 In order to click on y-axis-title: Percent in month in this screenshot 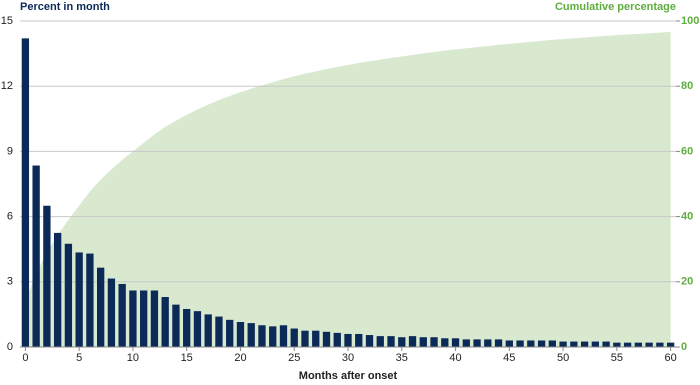, I will do `click(65, 7)`.